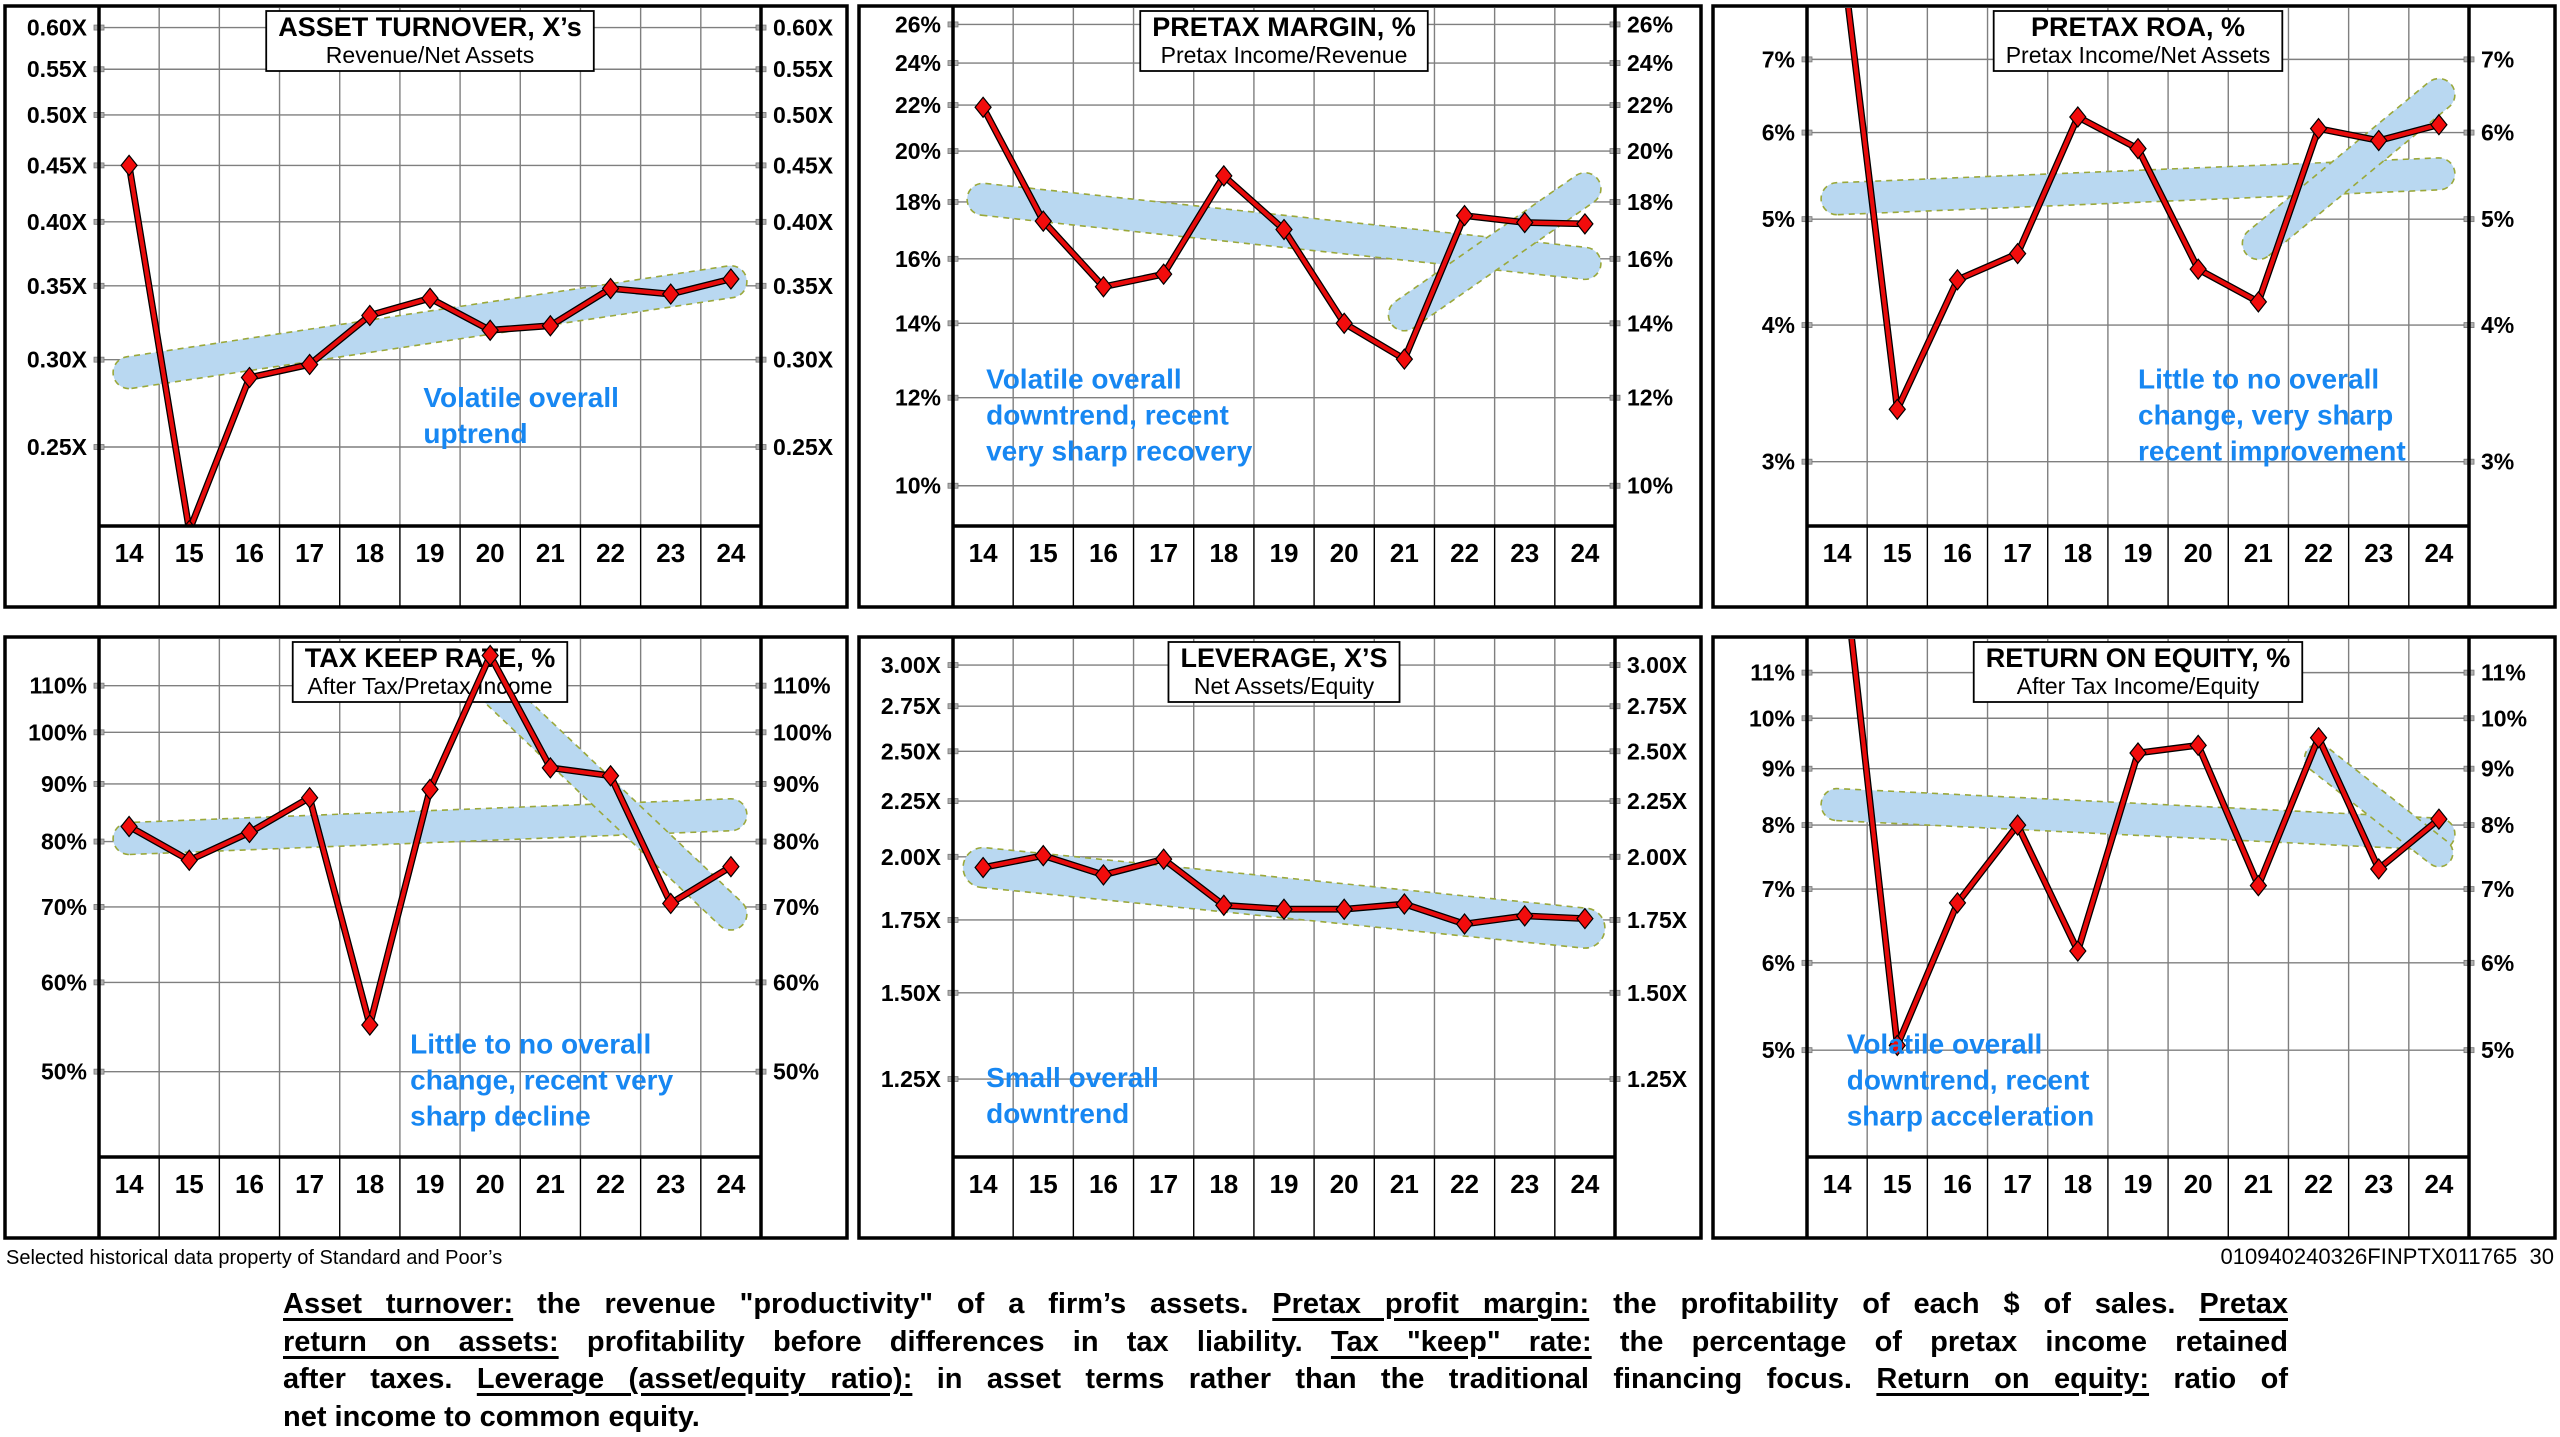 The image size is (2560, 1437). What do you see at coordinates (57, 115) in the screenshot?
I see `y-tick-label-left: 0.50X` at bounding box center [57, 115].